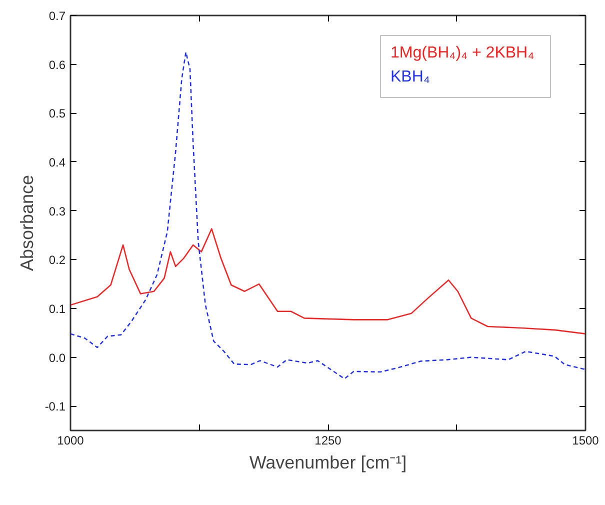 Image resolution: width=605 pixels, height=505 pixels. Describe the element at coordinates (57, 162) in the screenshot. I see `y-tick-label: 0.4` at that location.